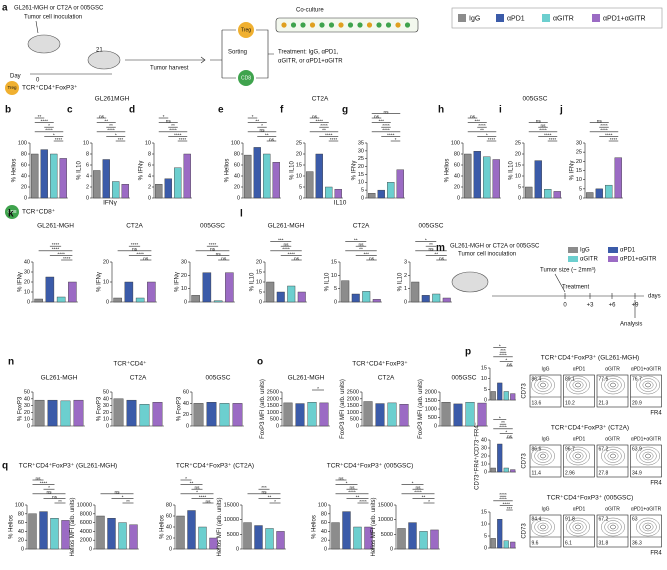 The image size is (667, 570). I want to click on day-label: +9, so click(636, 306).